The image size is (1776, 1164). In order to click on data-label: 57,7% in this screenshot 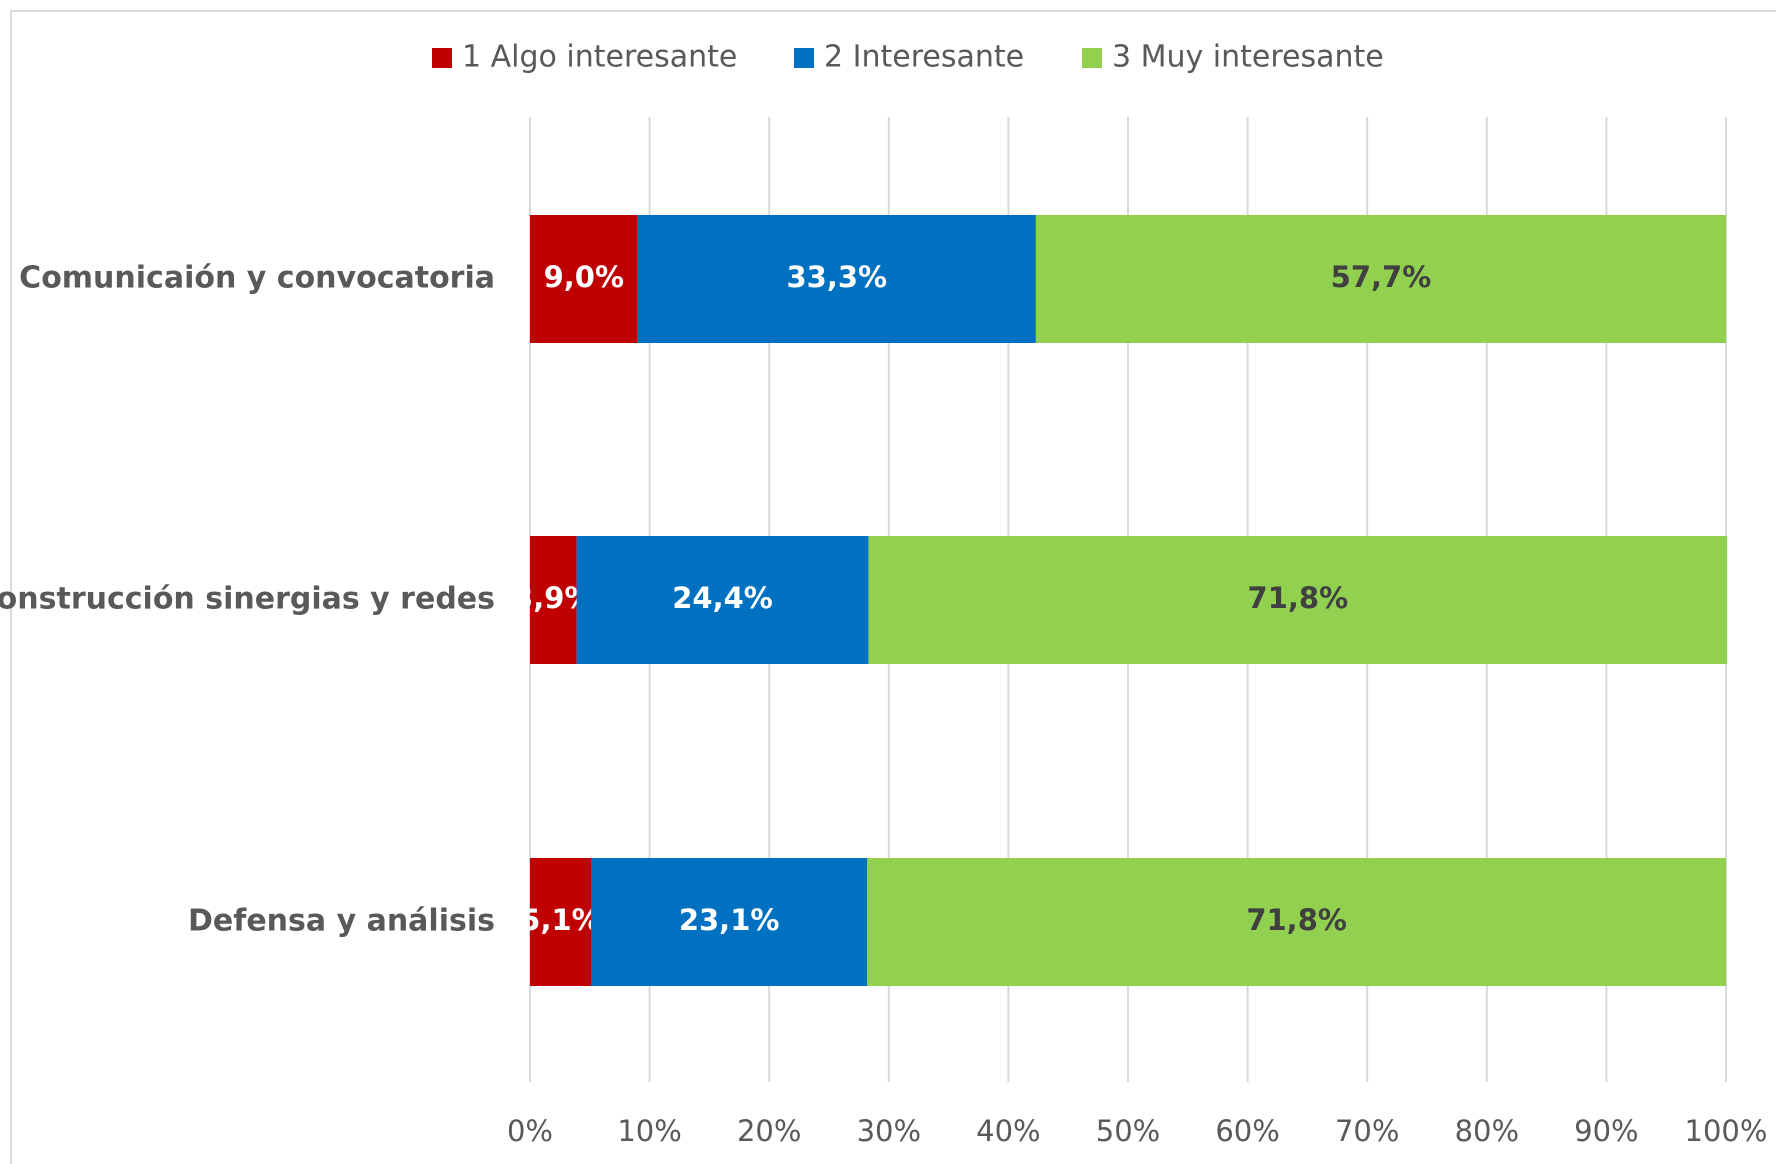, I will do `click(1381, 277)`.